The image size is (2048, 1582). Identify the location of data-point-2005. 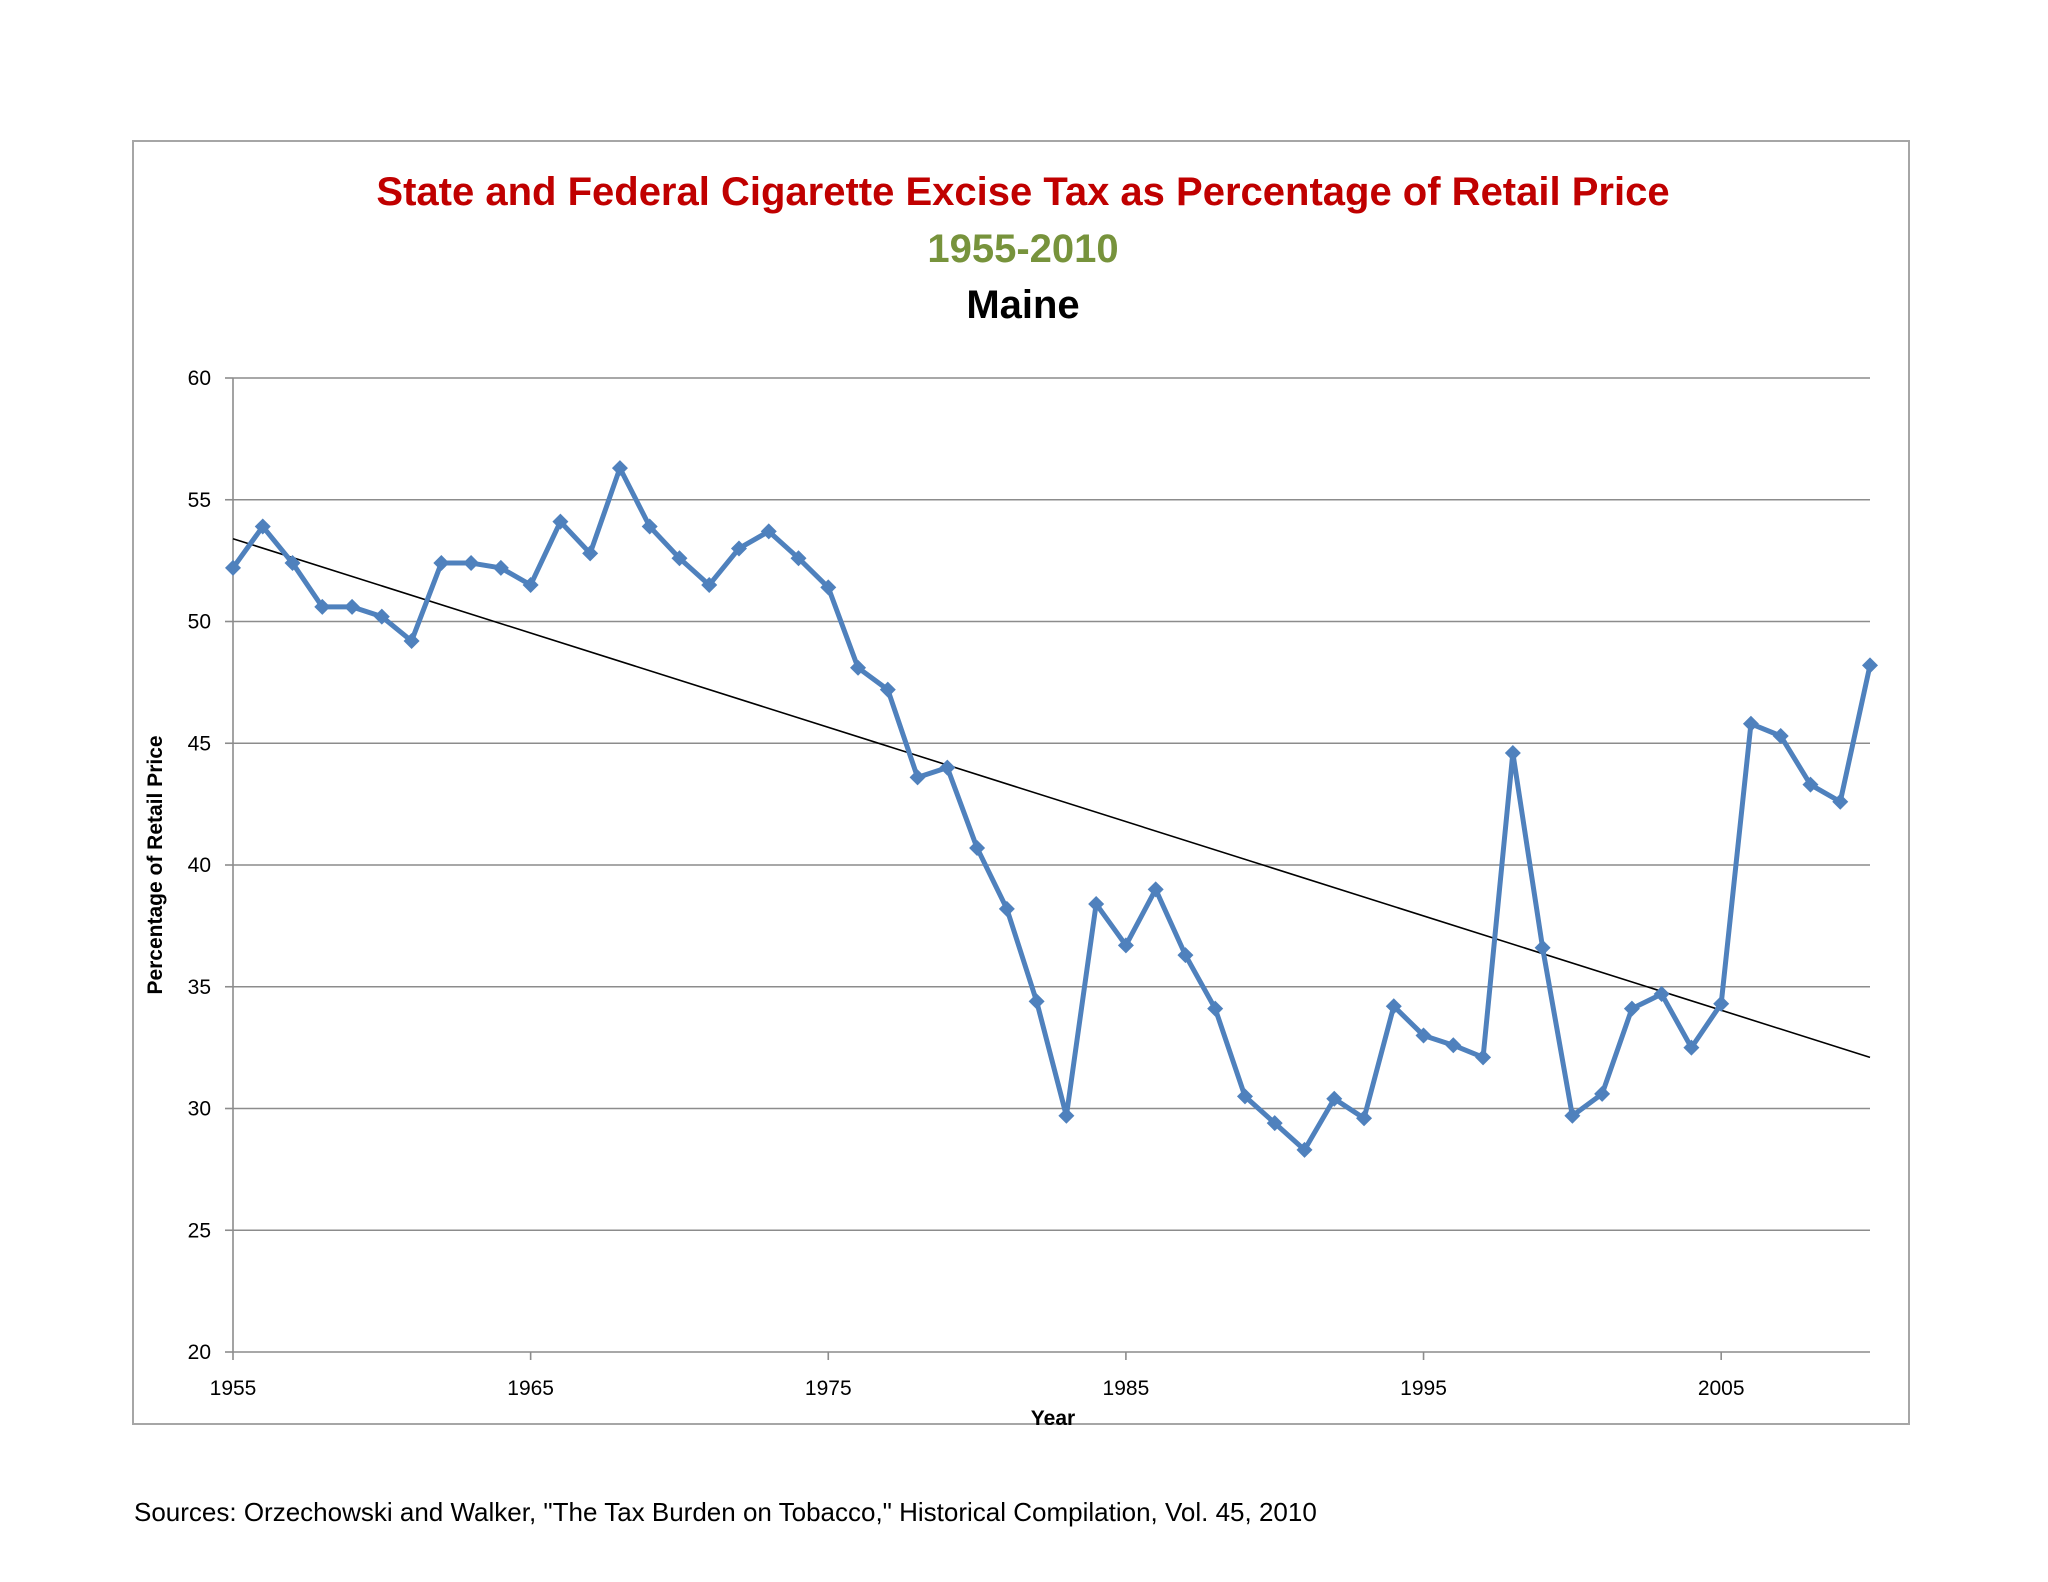
(1721, 1003).